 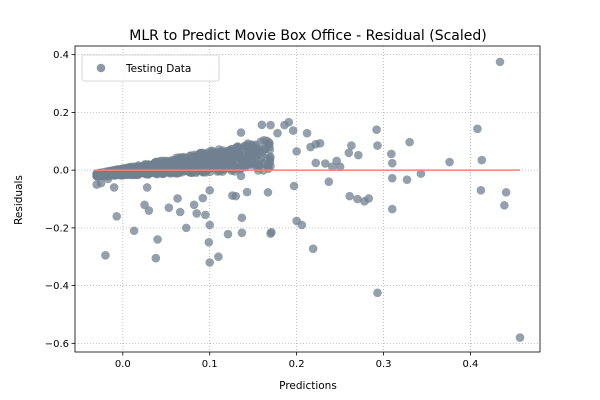 I want to click on legend: Testing Data, so click(x=150, y=68).